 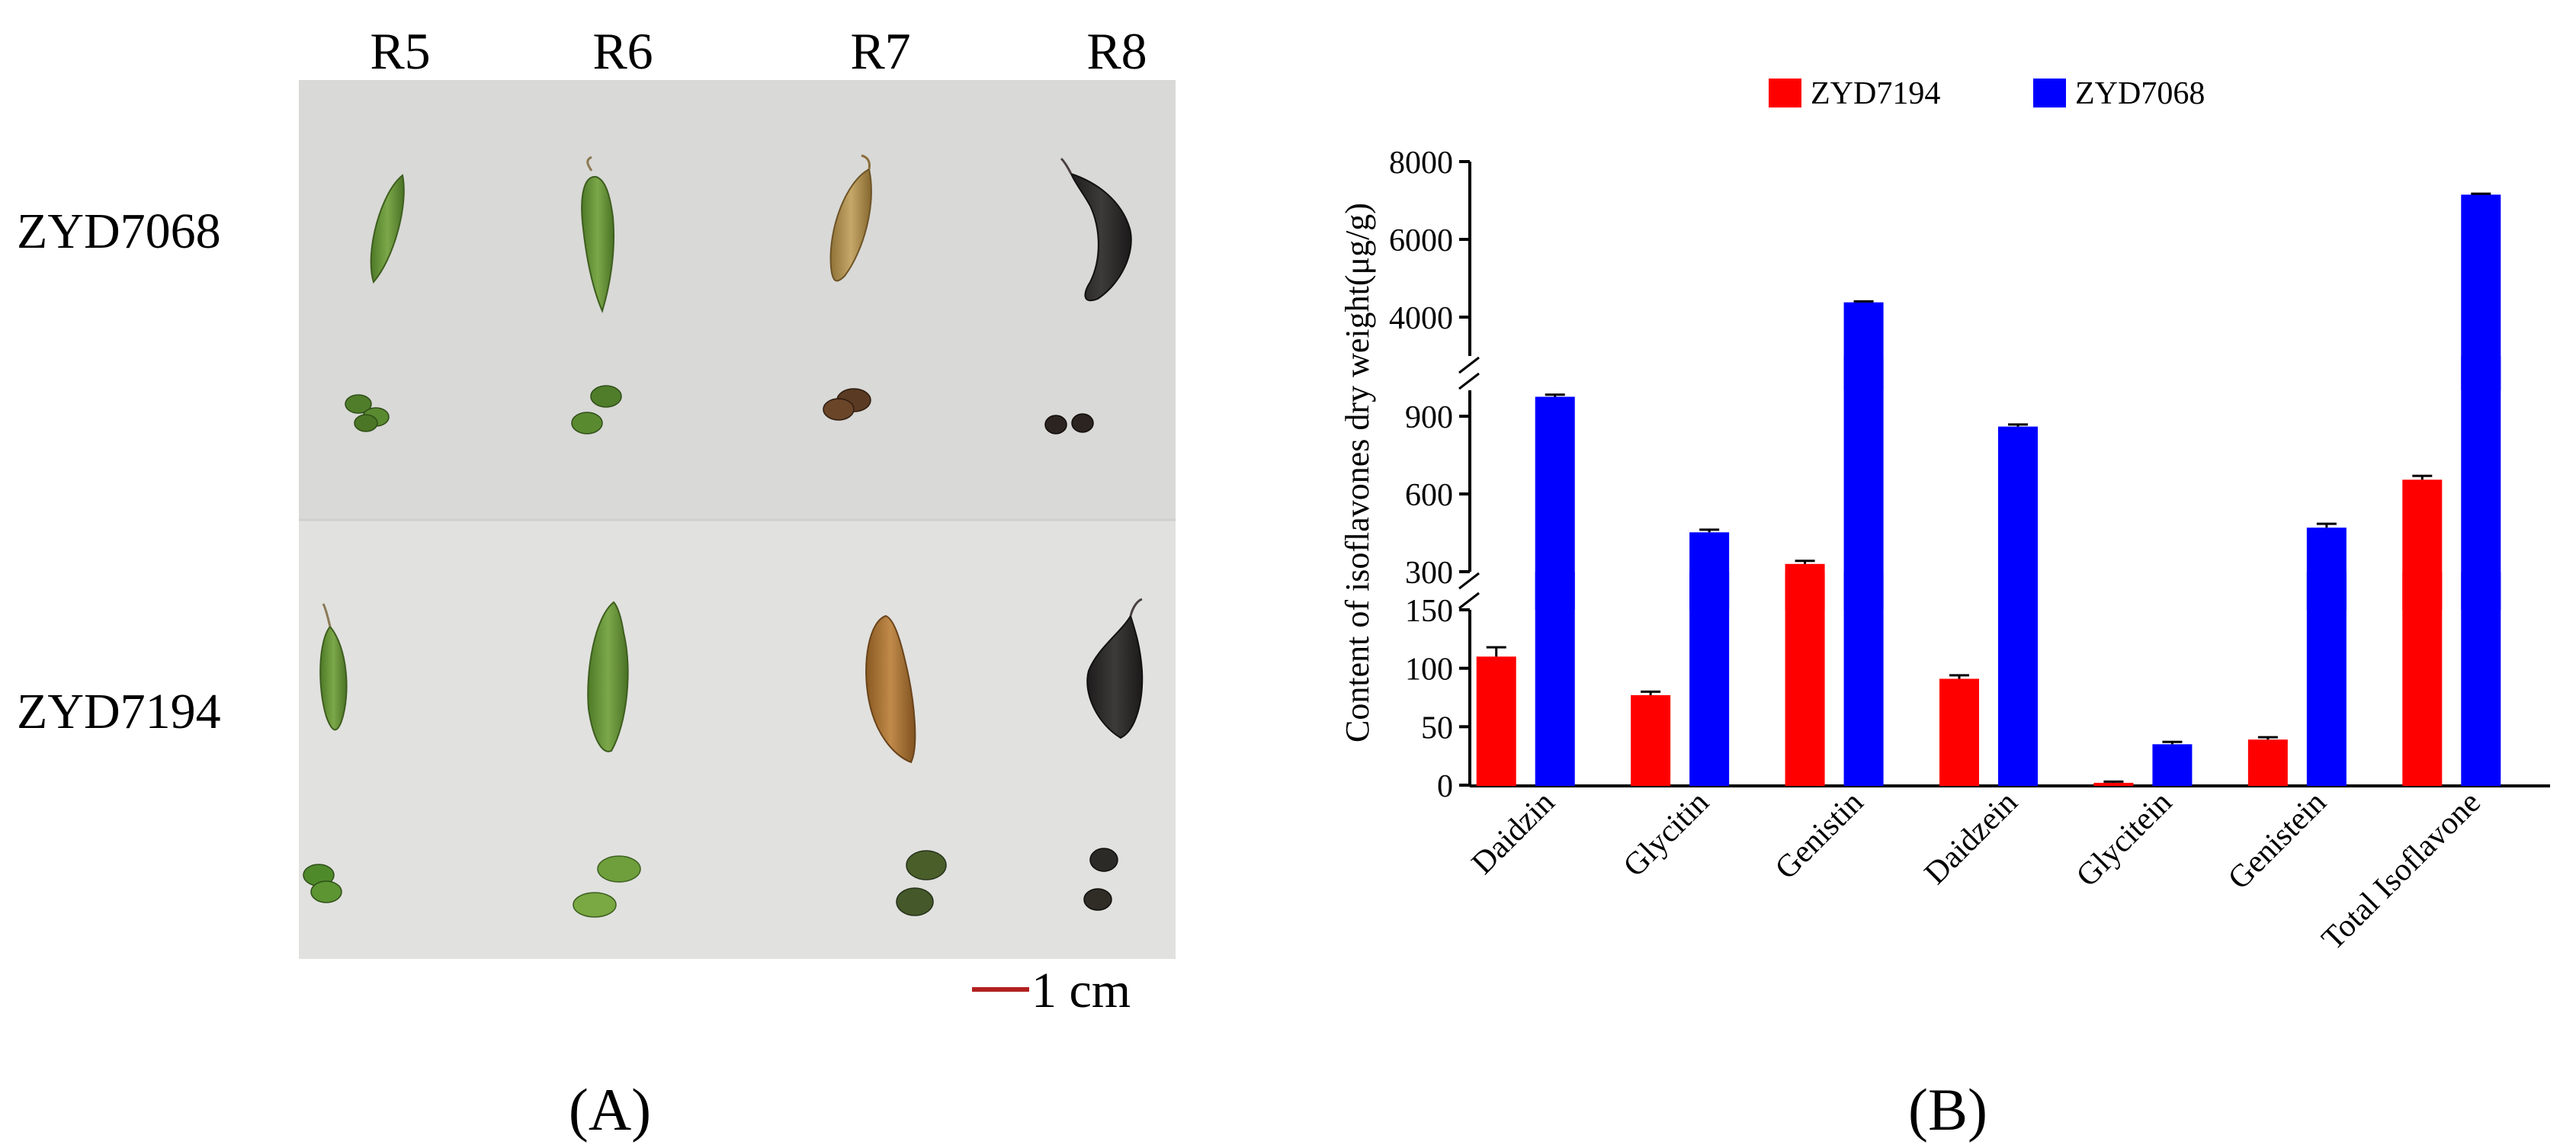 What do you see at coordinates (387, 229) in the screenshot?
I see `pod-zyd7068-r5` at bounding box center [387, 229].